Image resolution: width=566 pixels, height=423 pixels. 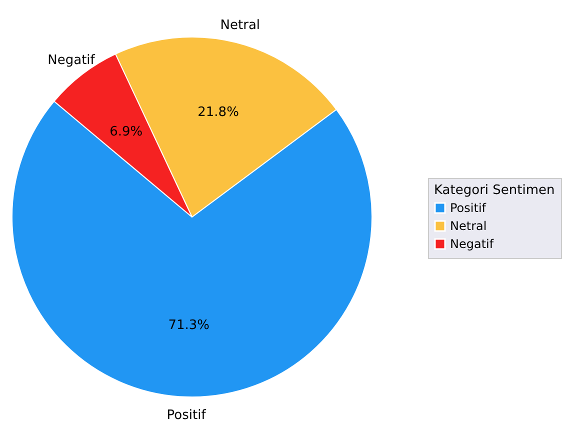 What do you see at coordinates (468, 226) in the screenshot?
I see `legend-label: Netral` at bounding box center [468, 226].